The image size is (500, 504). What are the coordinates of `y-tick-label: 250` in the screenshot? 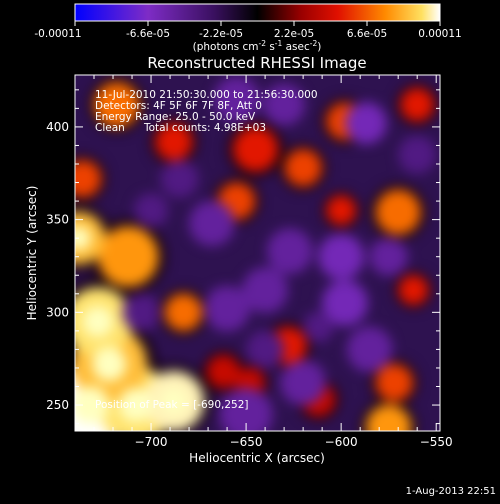 It's located at (57, 405).